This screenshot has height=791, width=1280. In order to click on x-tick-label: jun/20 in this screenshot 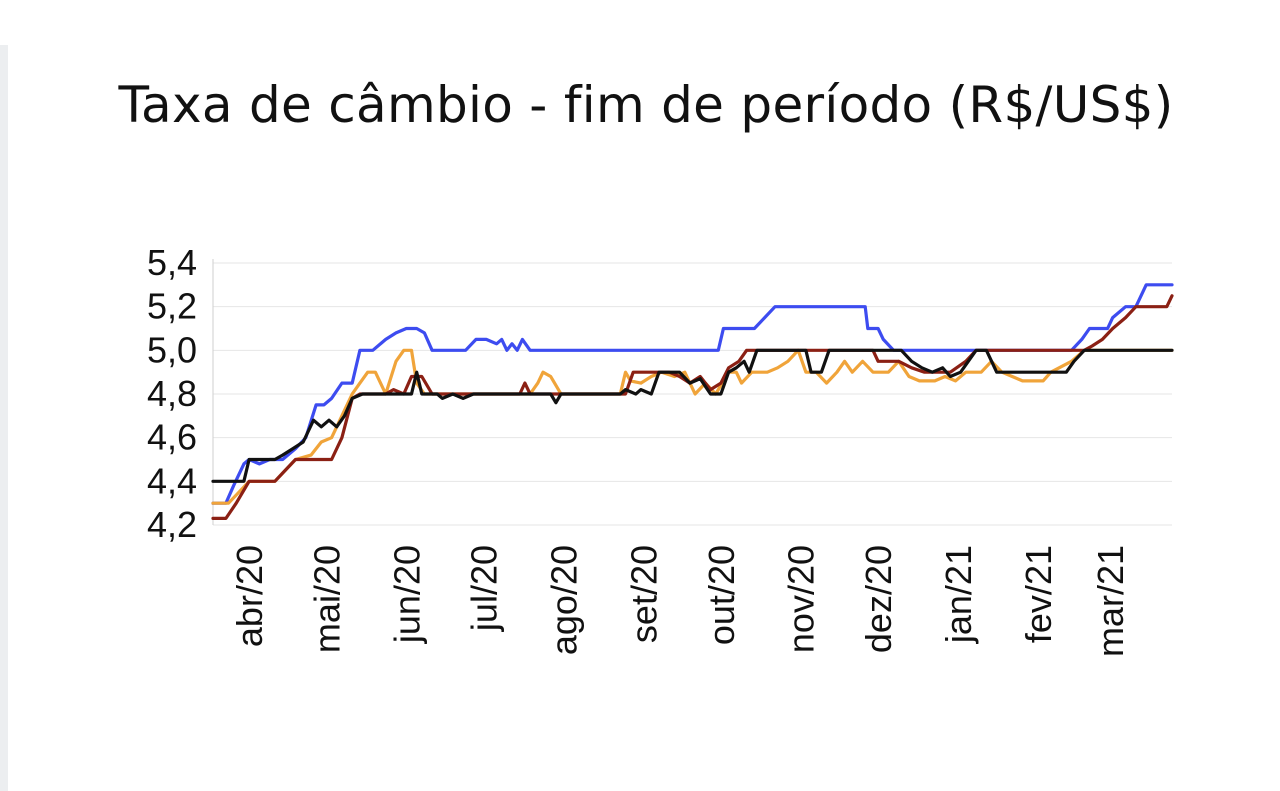, I will do `click(406, 594)`.